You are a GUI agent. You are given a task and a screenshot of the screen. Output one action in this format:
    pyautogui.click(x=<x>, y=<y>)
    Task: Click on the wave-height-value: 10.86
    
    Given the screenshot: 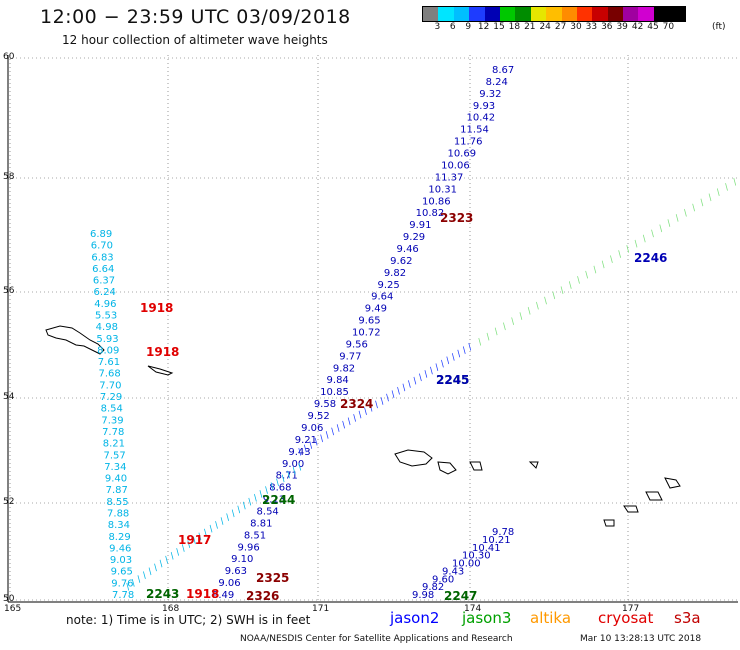 What is the action you would take?
    pyautogui.click(x=436, y=201)
    